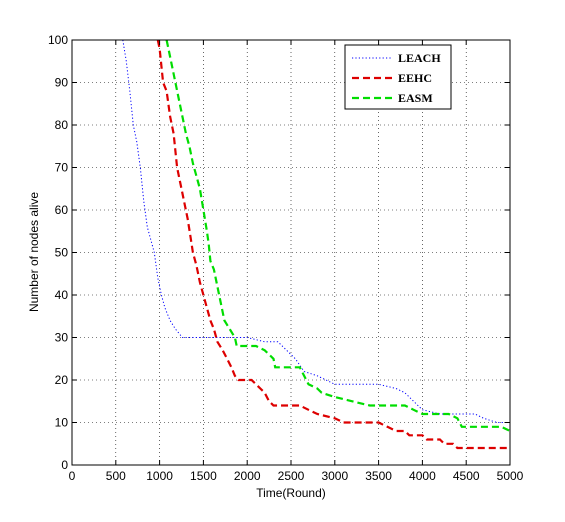 The width and height of the screenshot is (565, 522). What do you see at coordinates (58, 40) in the screenshot?
I see `y-tick-label: 100` at bounding box center [58, 40].